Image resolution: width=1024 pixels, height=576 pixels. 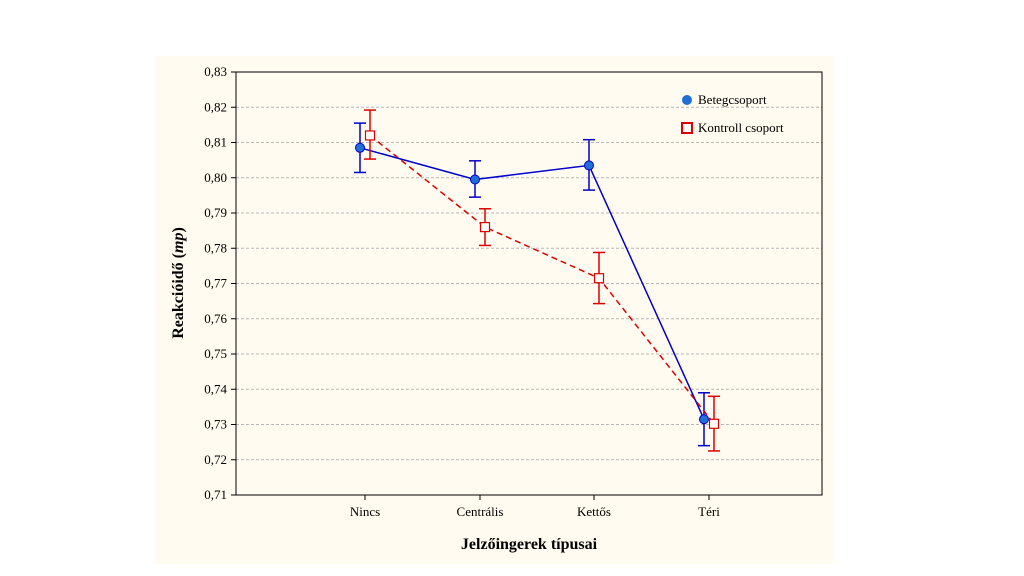 I want to click on x-axis-title: Jelzőingerek típusai, so click(x=529, y=544).